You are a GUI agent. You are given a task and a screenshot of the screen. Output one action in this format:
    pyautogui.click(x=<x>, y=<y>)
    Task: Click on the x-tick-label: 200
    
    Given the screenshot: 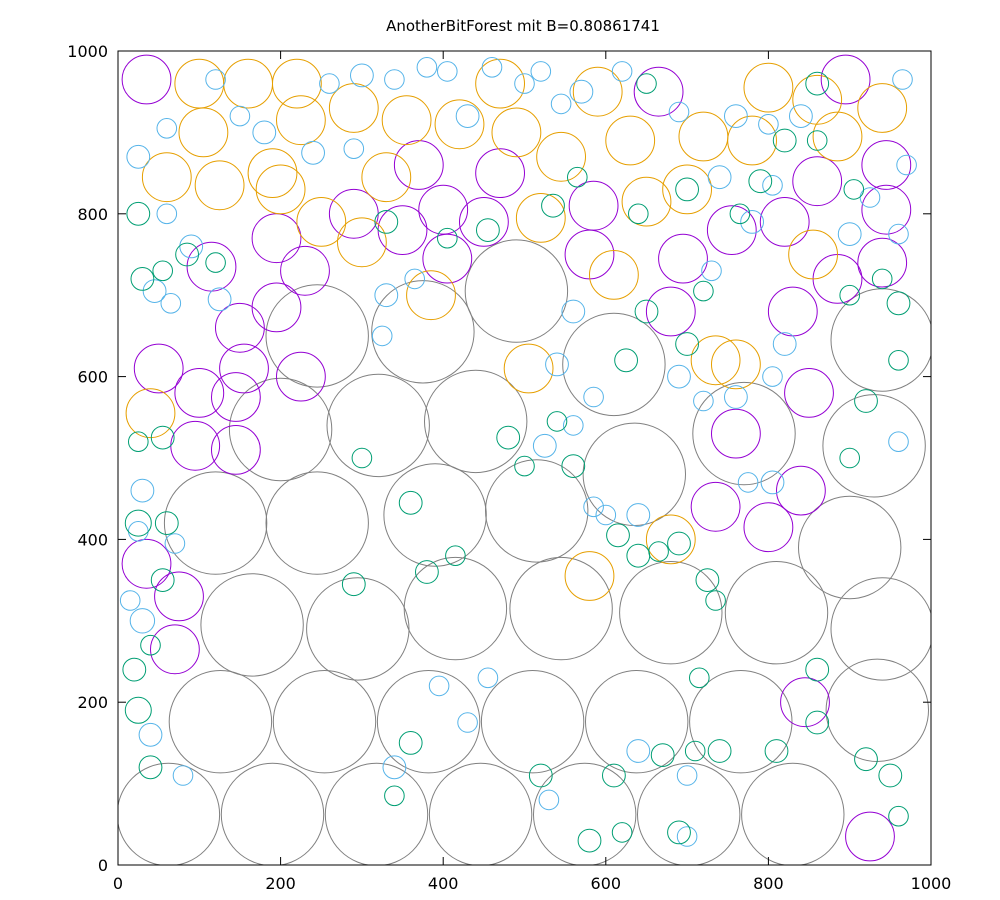 What is the action you would take?
    pyautogui.click(x=280, y=883)
    